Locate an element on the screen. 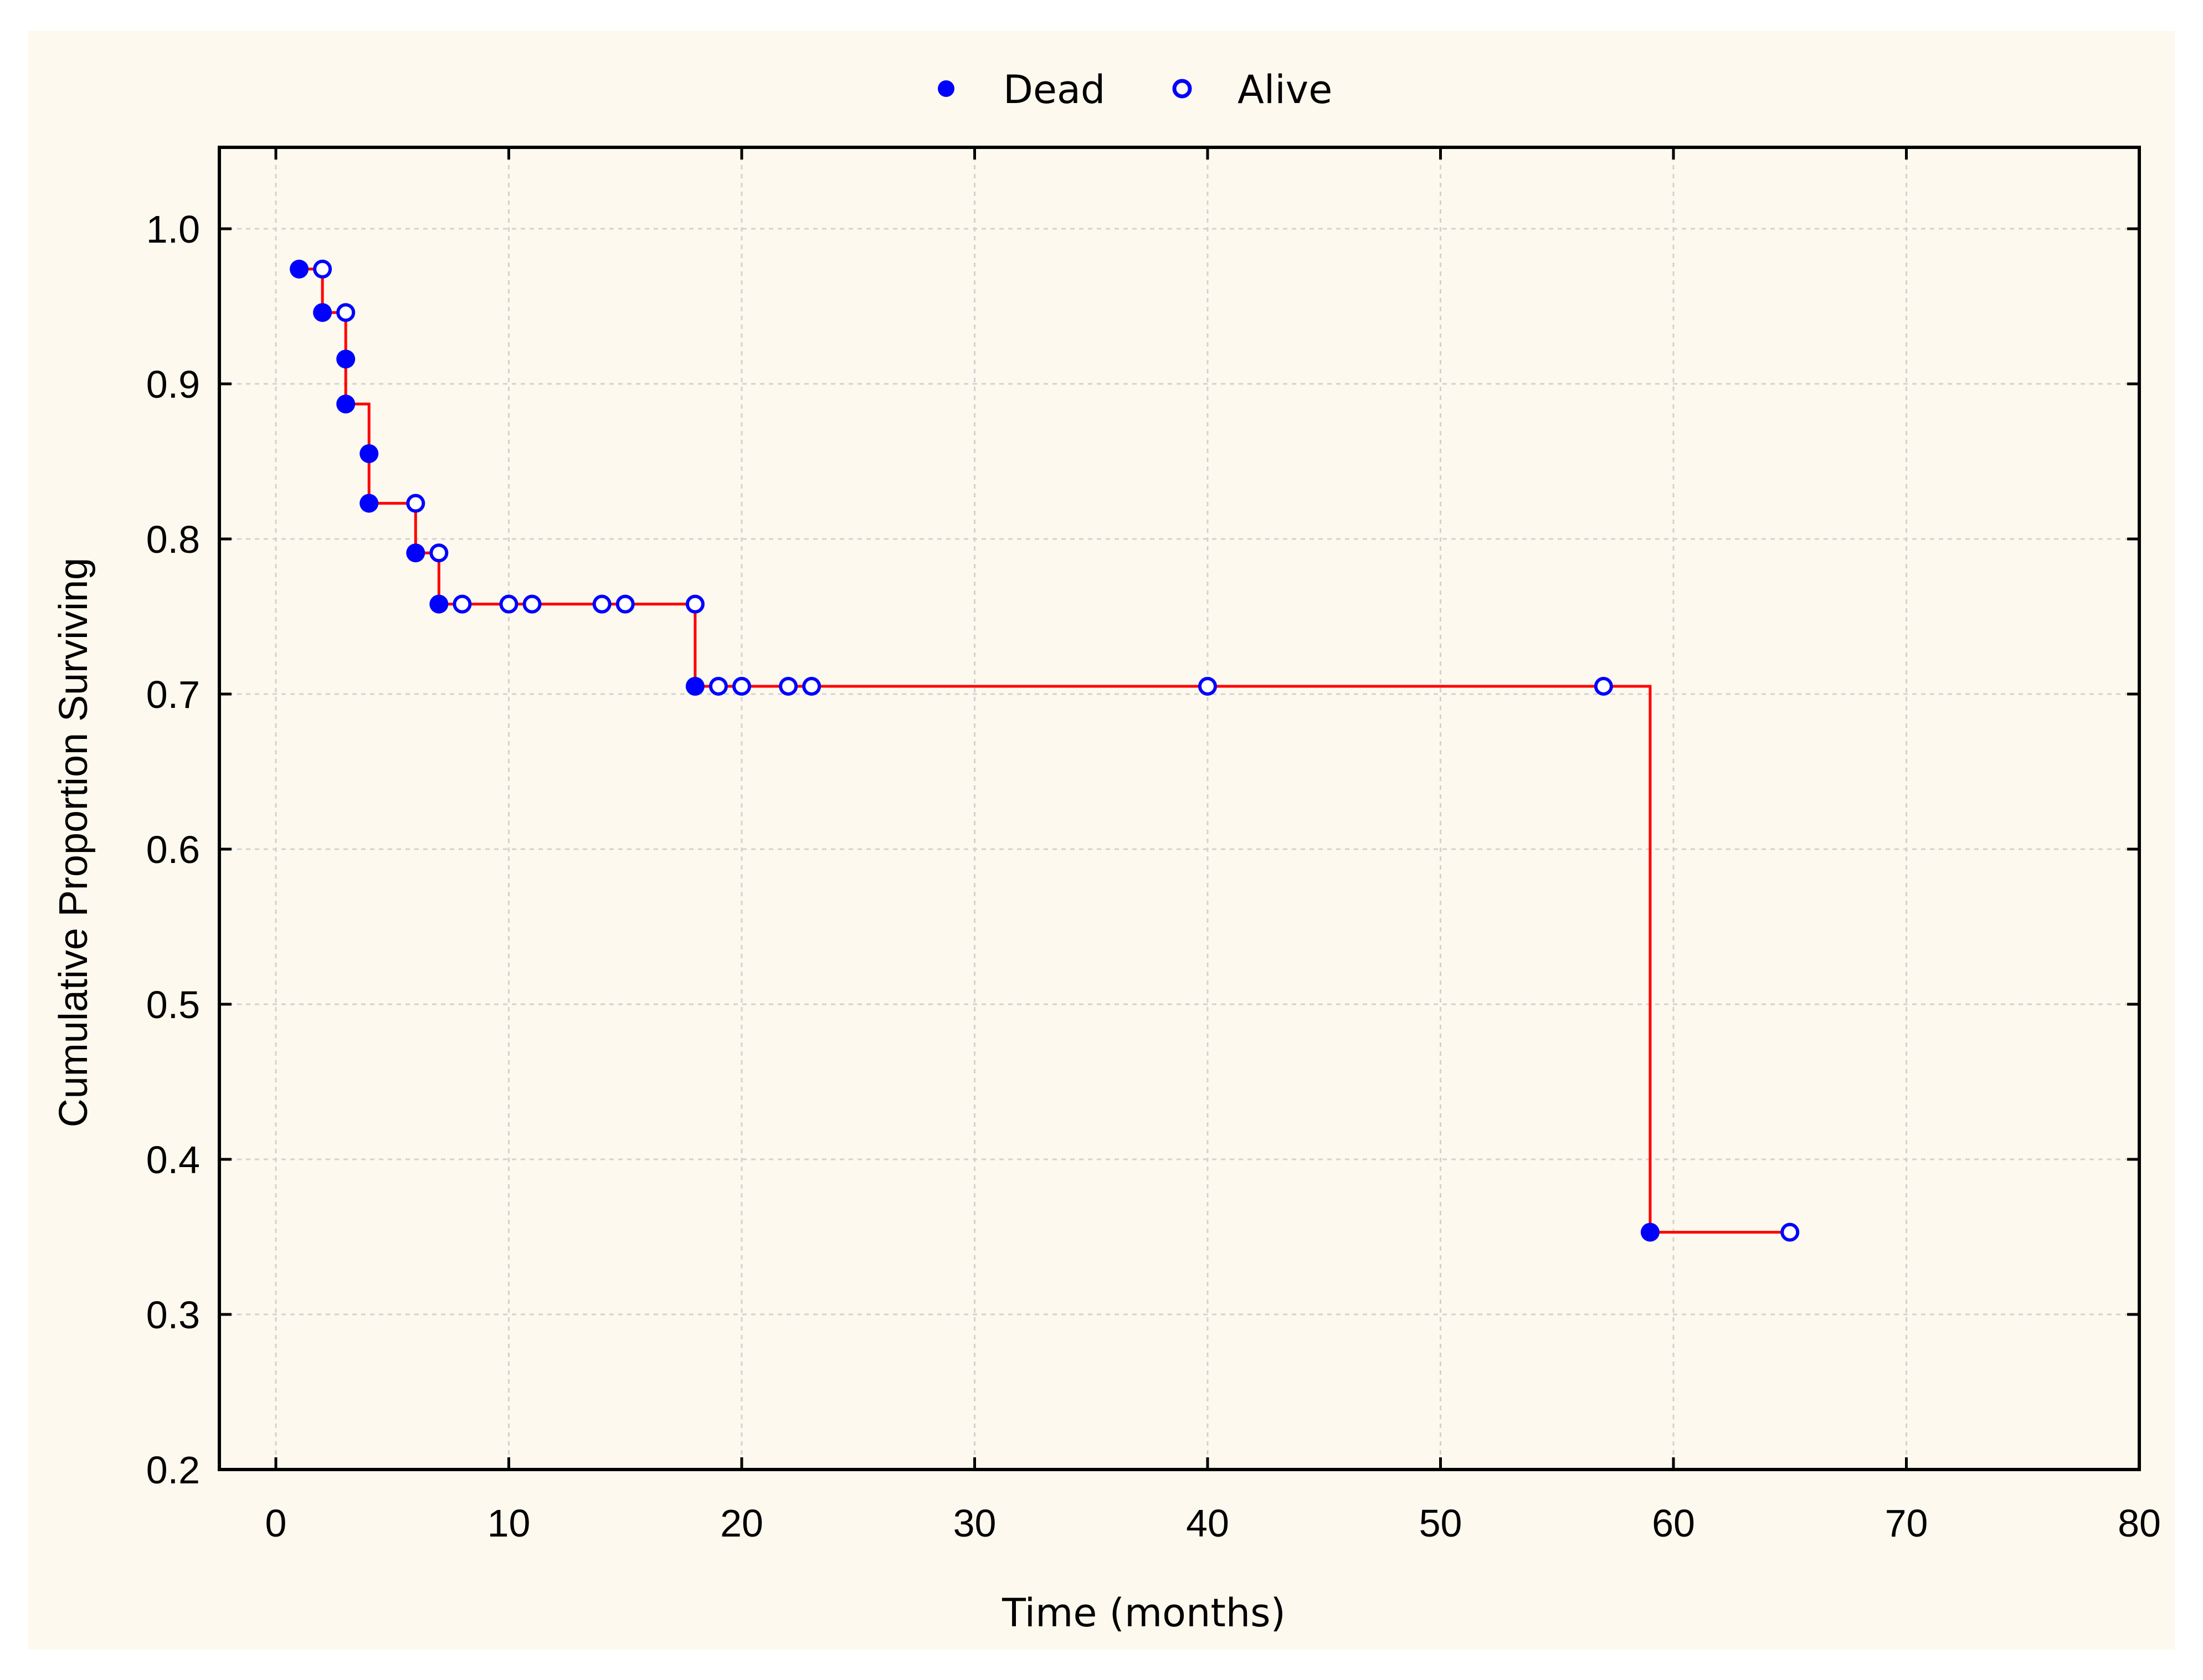 Image resolution: width=2203 pixels, height=1680 pixels. y-tick-labels: 0.2 0.3 0.4 0.5 0.6 0.7 0.8 0.9 1.0 is located at coordinates (173, 850).